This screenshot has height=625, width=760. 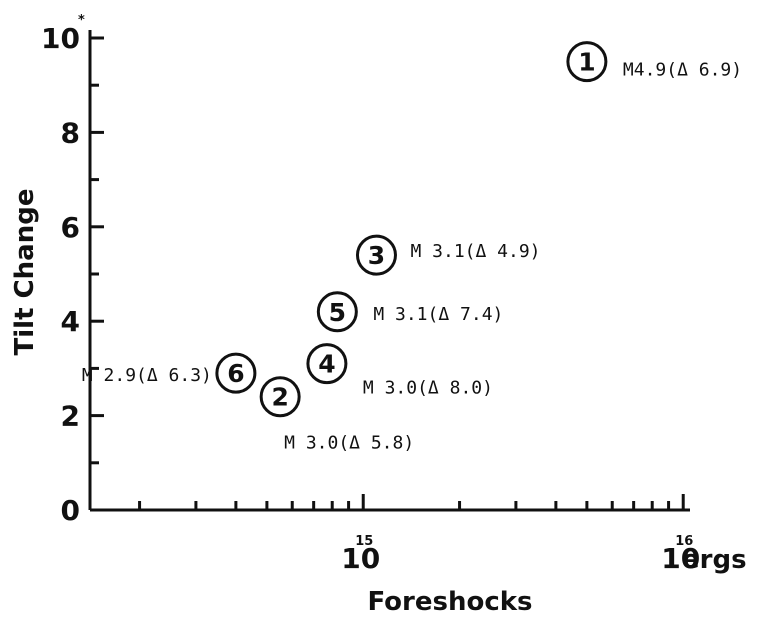 I want to click on point-number: 6, so click(x=235, y=373).